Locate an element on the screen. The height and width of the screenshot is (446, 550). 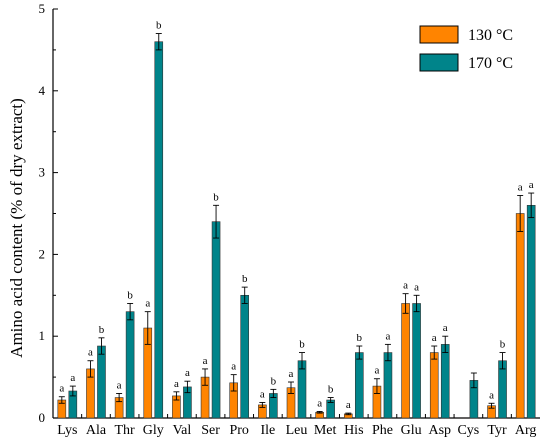
bar-130-glu is located at coordinates (405, 361).